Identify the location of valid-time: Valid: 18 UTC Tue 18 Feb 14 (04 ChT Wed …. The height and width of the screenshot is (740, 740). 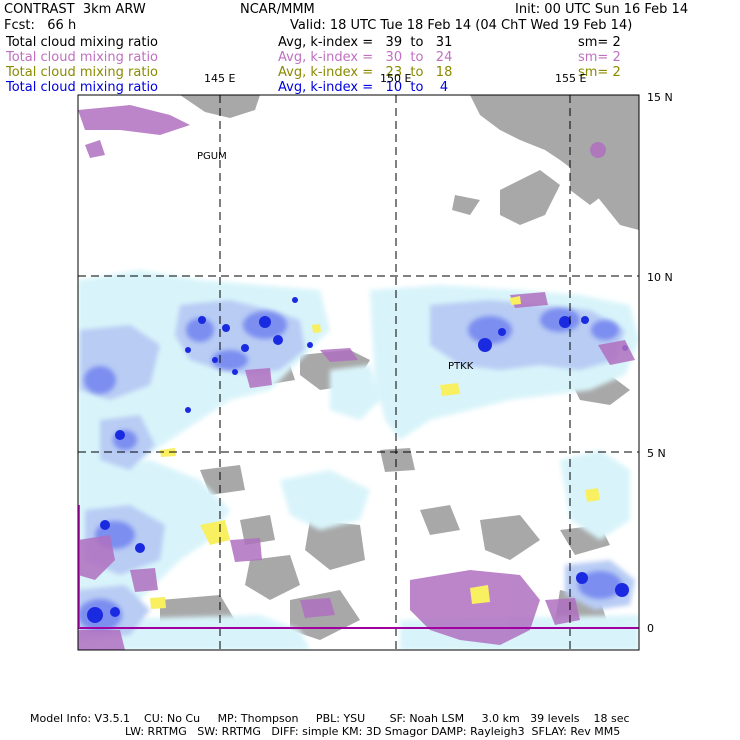
(461, 25).